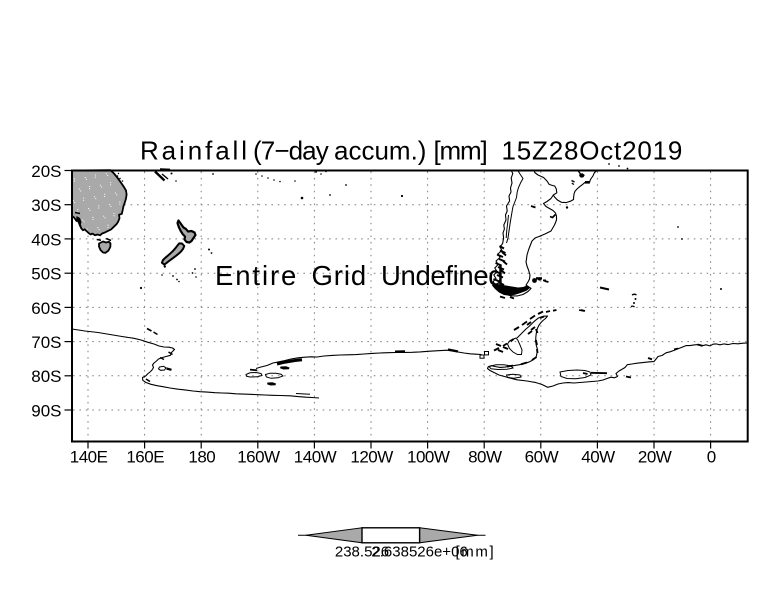  What do you see at coordinates (46, 376) in the screenshot?
I see `svg-text: 80S` at bounding box center [46, 376].